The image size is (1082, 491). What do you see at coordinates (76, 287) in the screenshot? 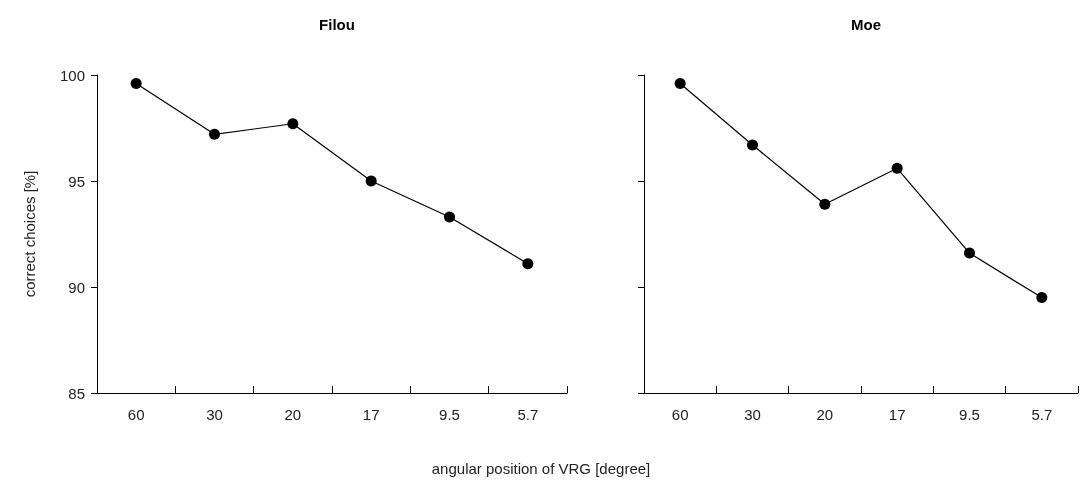
I see `y-tick-label: 90` at bounding box center [76, 287].